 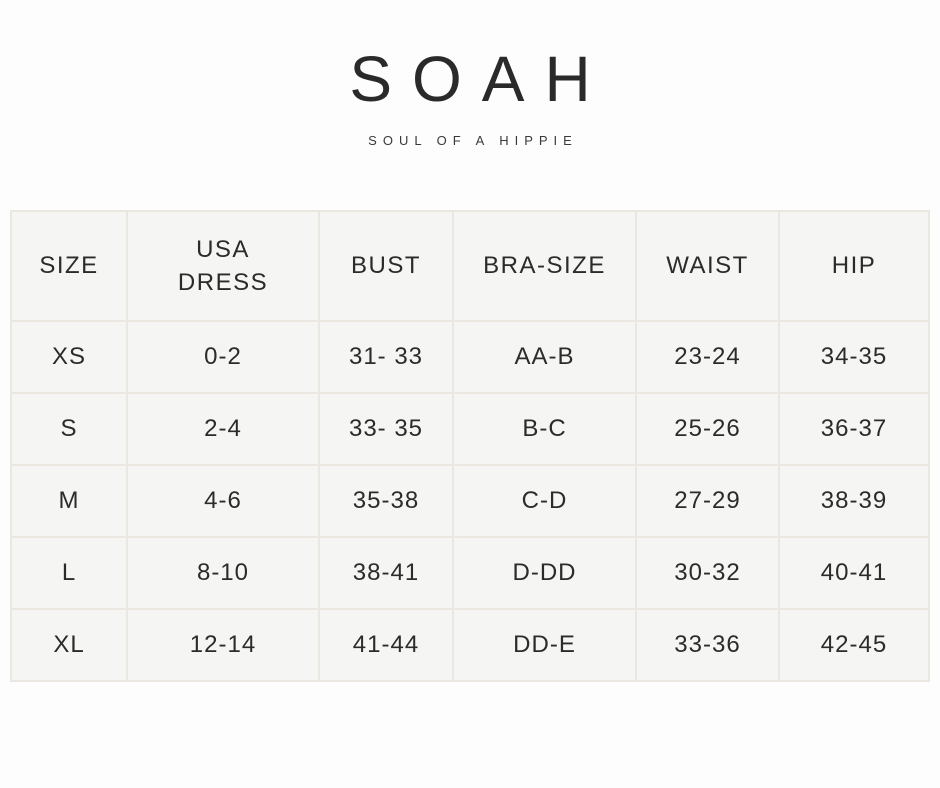 I want to click on cell-hip: 36-37, so click(x=854, y=429).